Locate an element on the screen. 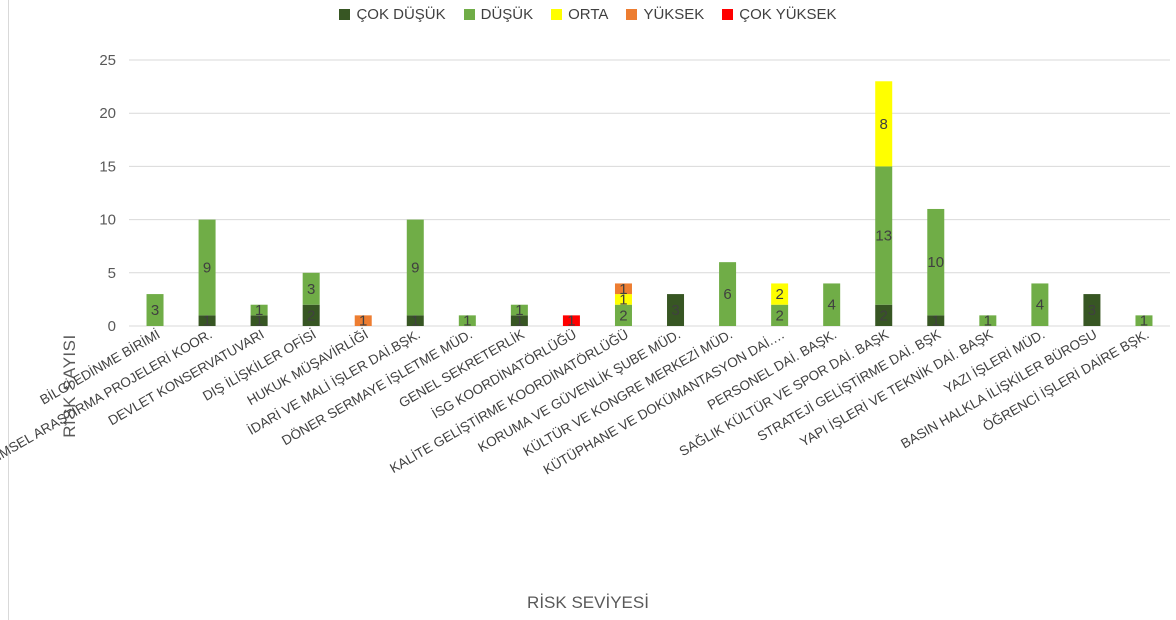  legend-label-dusuk: DÜŞÜK is located at coordinates (507, 14).